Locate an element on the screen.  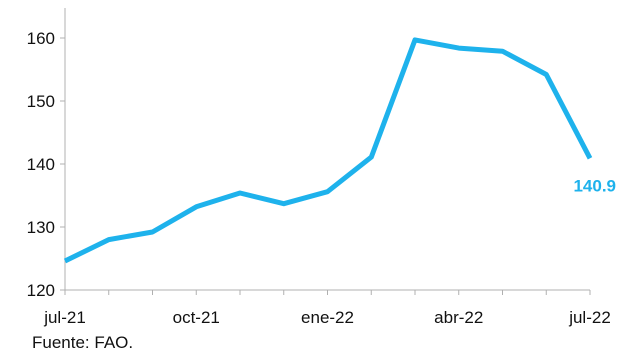
x-tick-label: ene-22 is located at coordinates (327, 317).